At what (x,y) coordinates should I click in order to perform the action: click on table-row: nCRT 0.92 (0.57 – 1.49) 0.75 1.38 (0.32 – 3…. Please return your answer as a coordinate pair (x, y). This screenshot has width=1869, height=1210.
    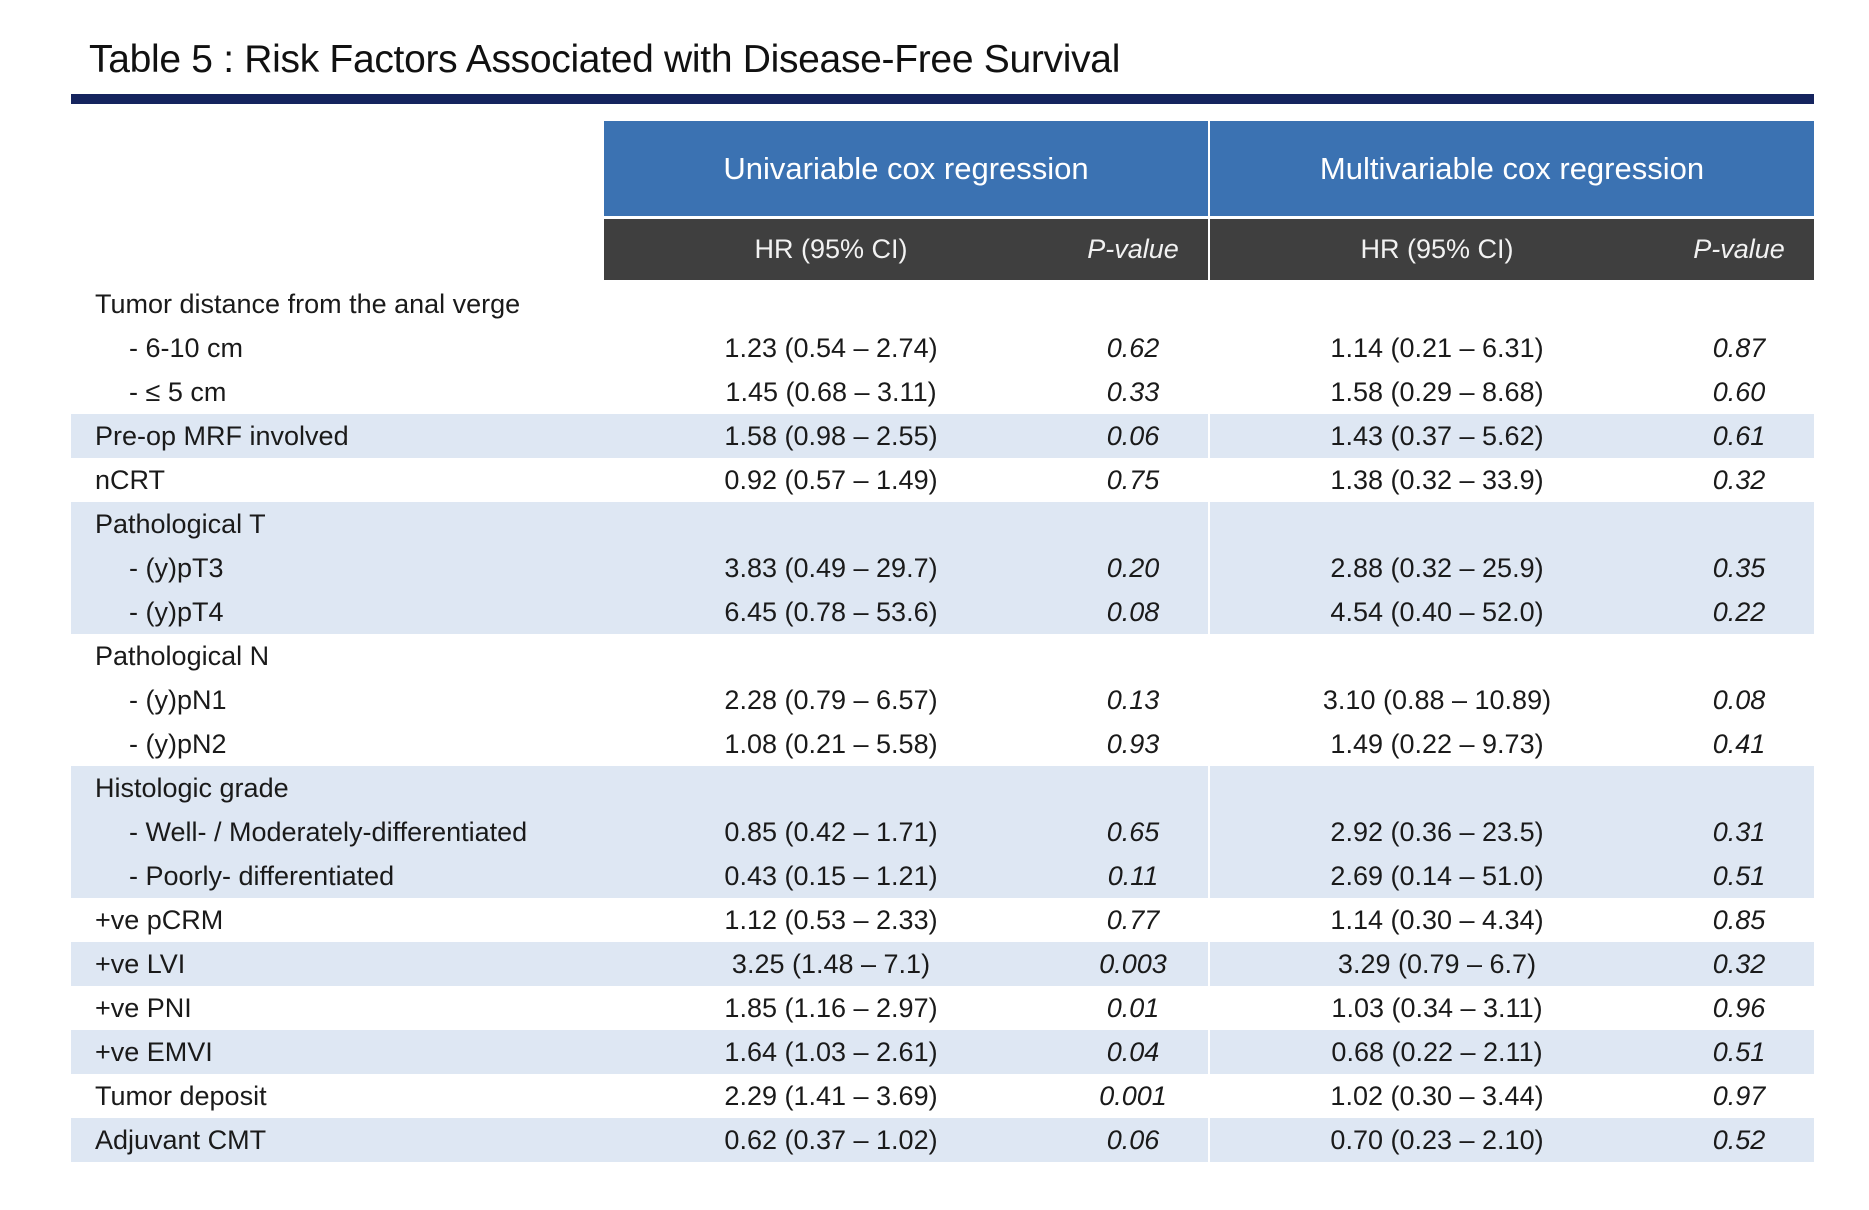
    Looking at the image, I should click on (942, 480).